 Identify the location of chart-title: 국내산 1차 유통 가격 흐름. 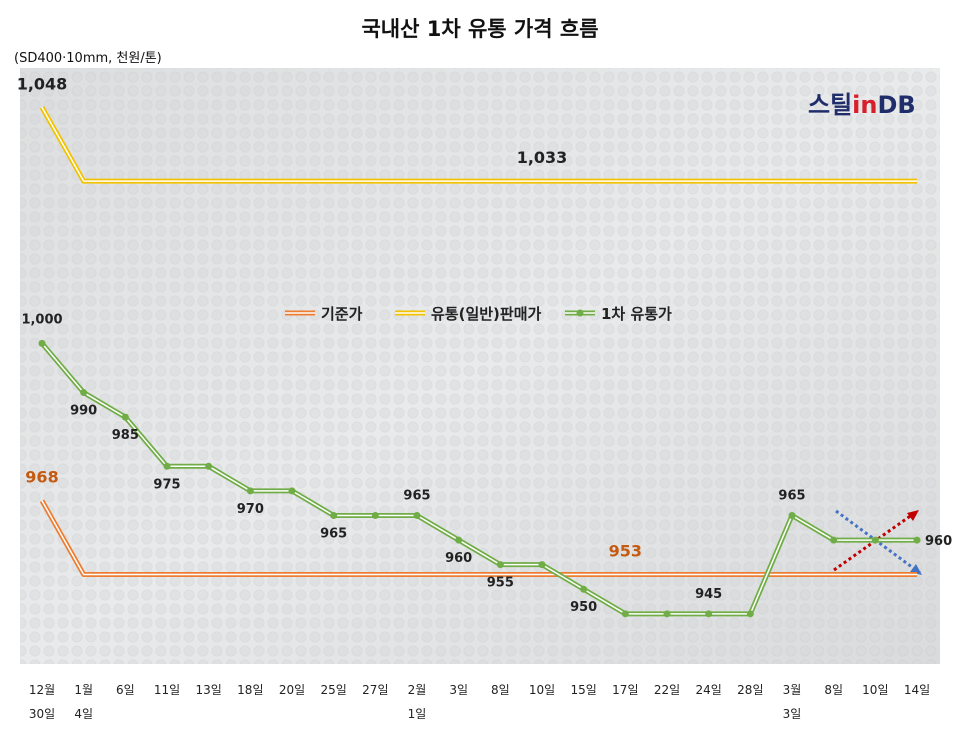
(479, 29).